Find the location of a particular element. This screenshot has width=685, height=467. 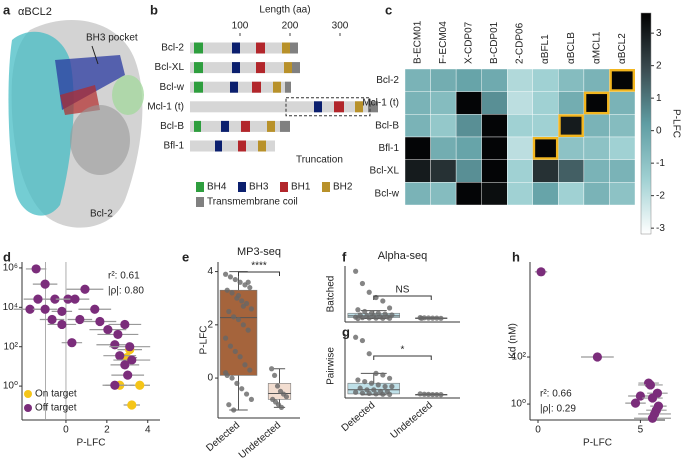

x-axis-label: P-LFC is located at coordinates (91, 443).